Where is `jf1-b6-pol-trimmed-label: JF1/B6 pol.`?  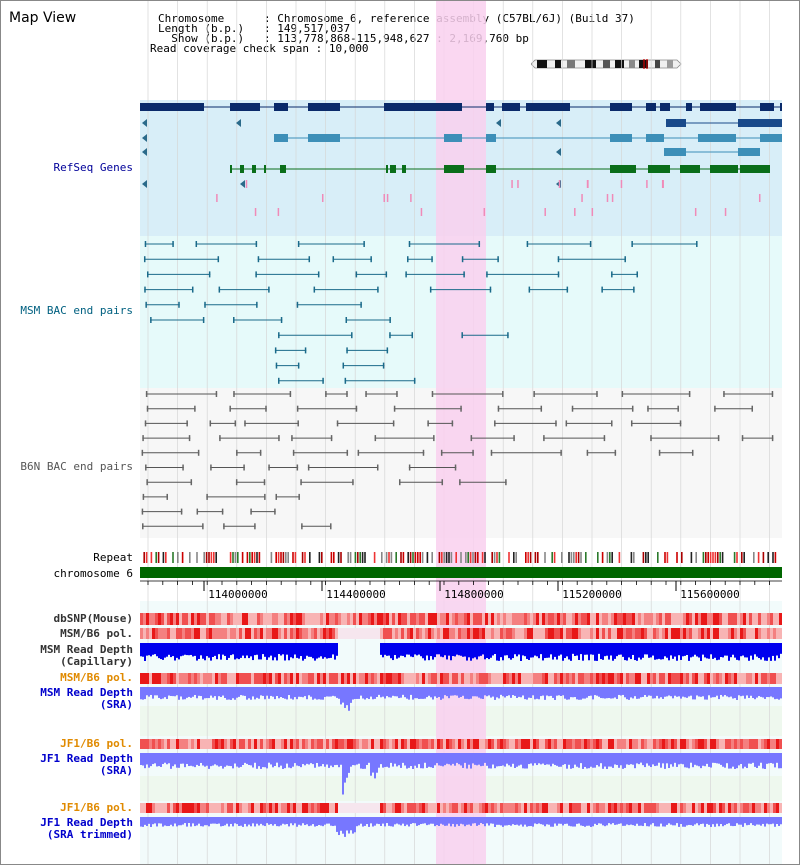
jf1-b6-pol-trimmed-label: JF1/B6 pol. is located at coordinates (96, 807).